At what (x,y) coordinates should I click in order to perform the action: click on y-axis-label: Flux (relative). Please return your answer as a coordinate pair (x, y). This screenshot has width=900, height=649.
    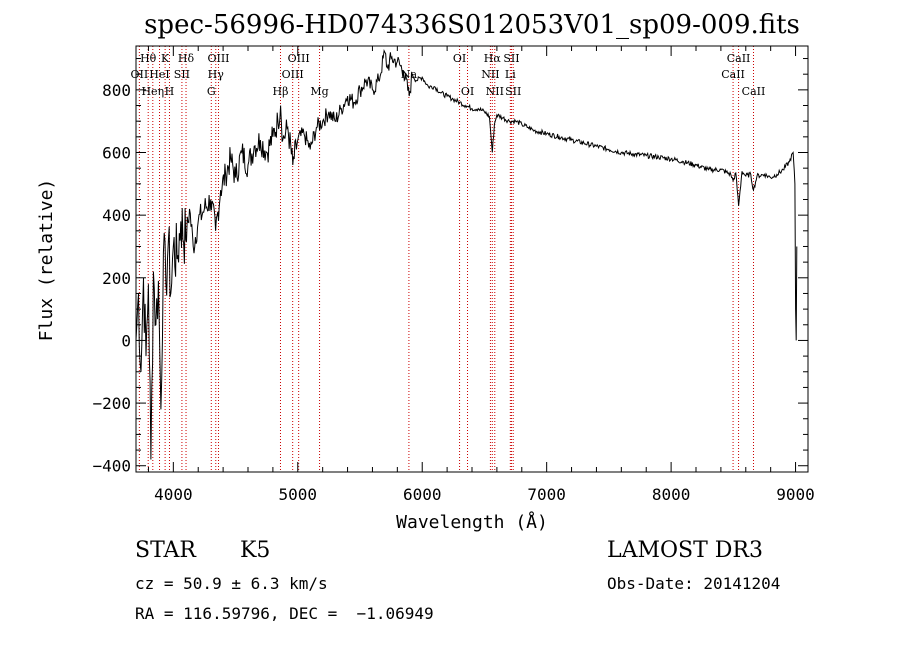
    Looking at the image, I should click on (46, 260).